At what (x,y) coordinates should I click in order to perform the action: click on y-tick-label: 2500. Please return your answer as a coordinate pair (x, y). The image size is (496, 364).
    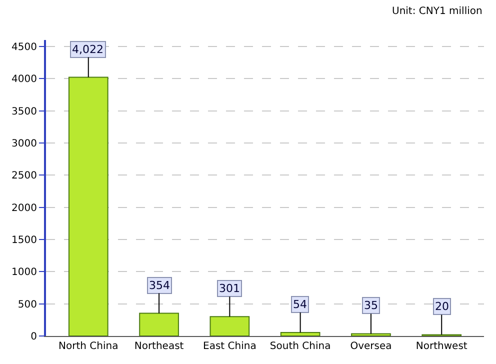
    Looking at the image, I should click on (24, 176).